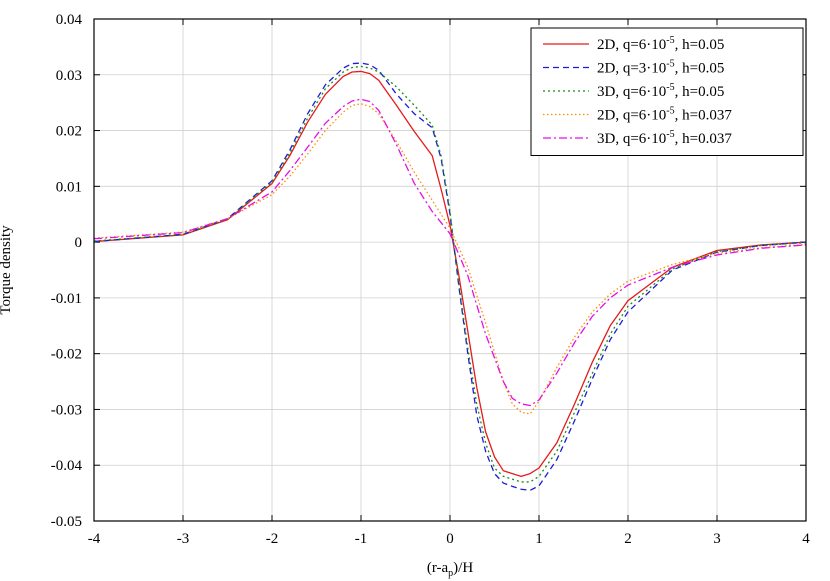  What do you see at coordinates (69, 20) in the screenshot?
I see `y-tick-label: 0.04` at bounding box center [69, 20].